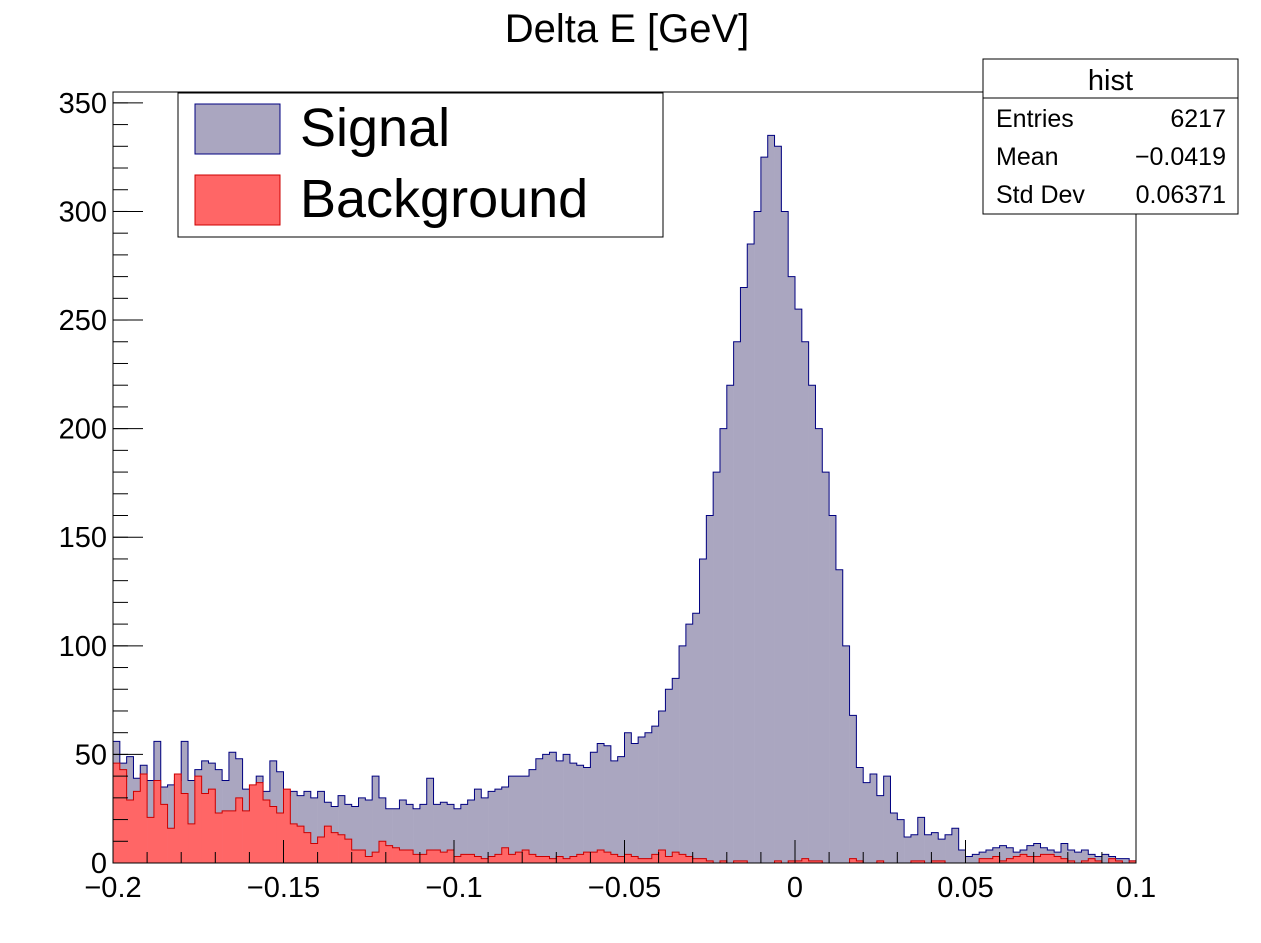 The width and height of the screenshot is (1261, 943). I want to click on y-tick-label: 50, so click(91, 755).